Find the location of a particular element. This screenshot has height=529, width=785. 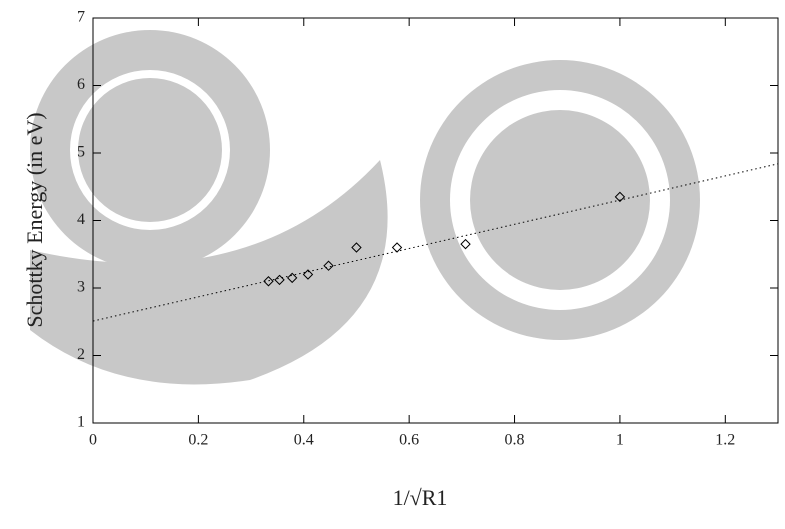

y-axis-label: Schottky Energy (in eV) is located at coordinates (34, 219).